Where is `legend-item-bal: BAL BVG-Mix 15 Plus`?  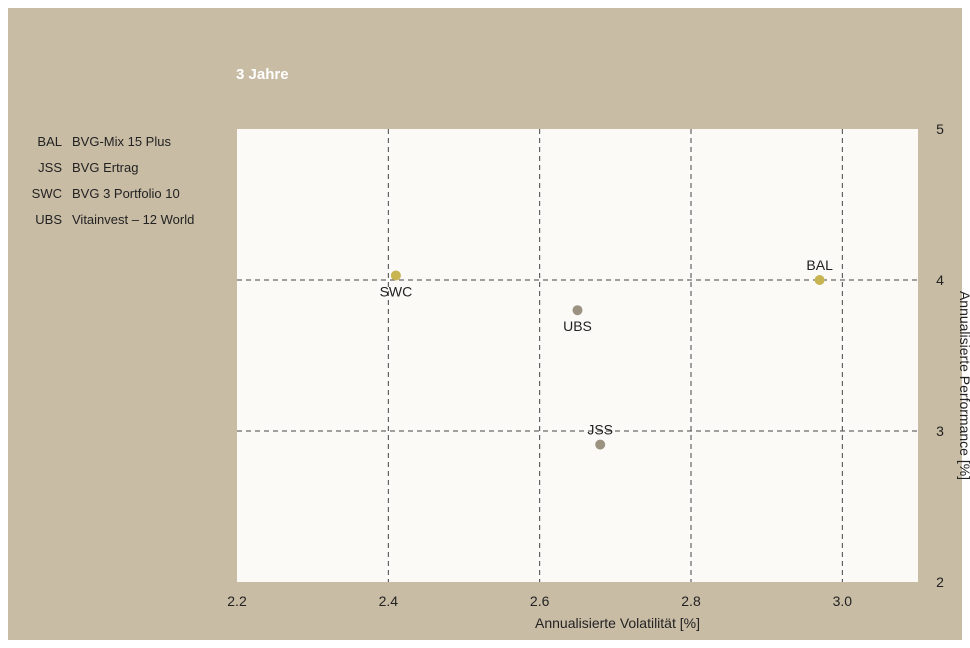
legend-item-bal: BAL BVG-Mix 15 Plus is located at coordinates (112, 141).